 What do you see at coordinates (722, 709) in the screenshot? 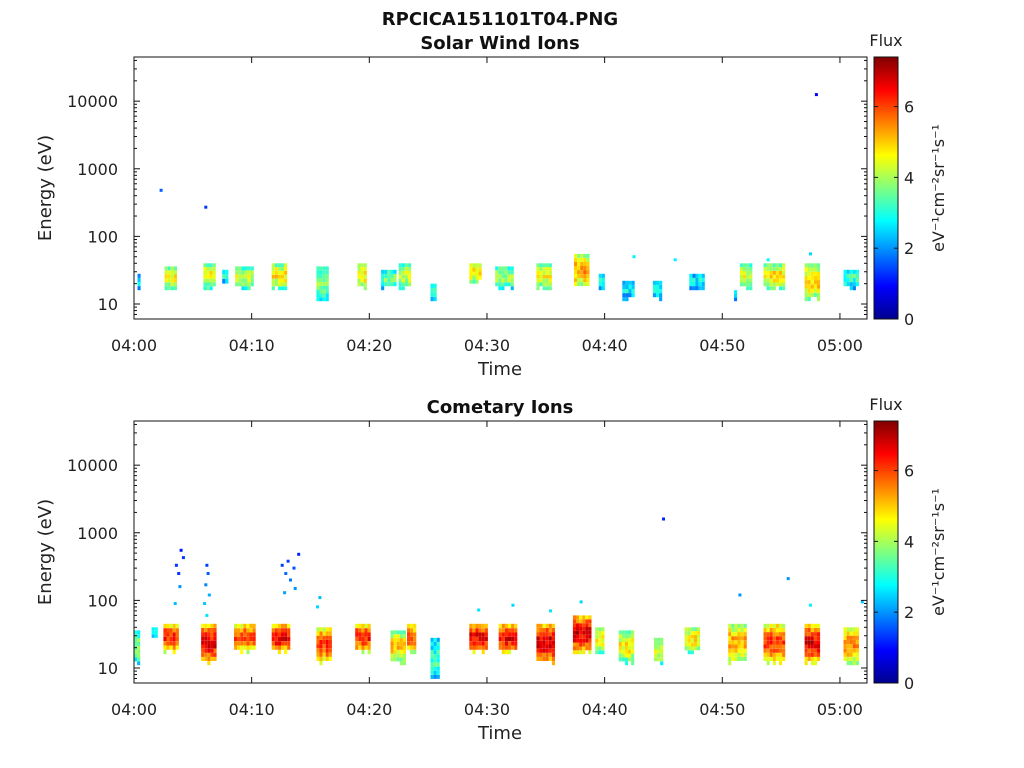
I see `x-tick-label: 04:50` at bounding box center [722, 709].